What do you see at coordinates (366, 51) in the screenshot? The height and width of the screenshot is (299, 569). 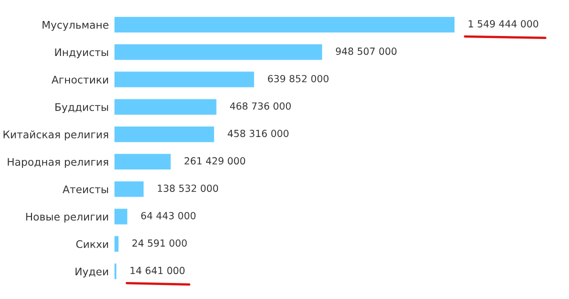 I see `data-label: 948 507 000` at bounding box center [366, 51].